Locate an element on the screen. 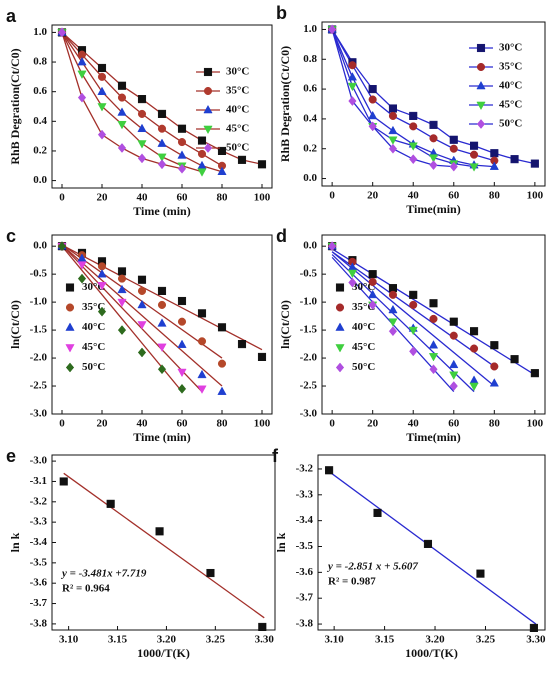  y-tick-label: -2.0 is located at coordinates (309, 358).